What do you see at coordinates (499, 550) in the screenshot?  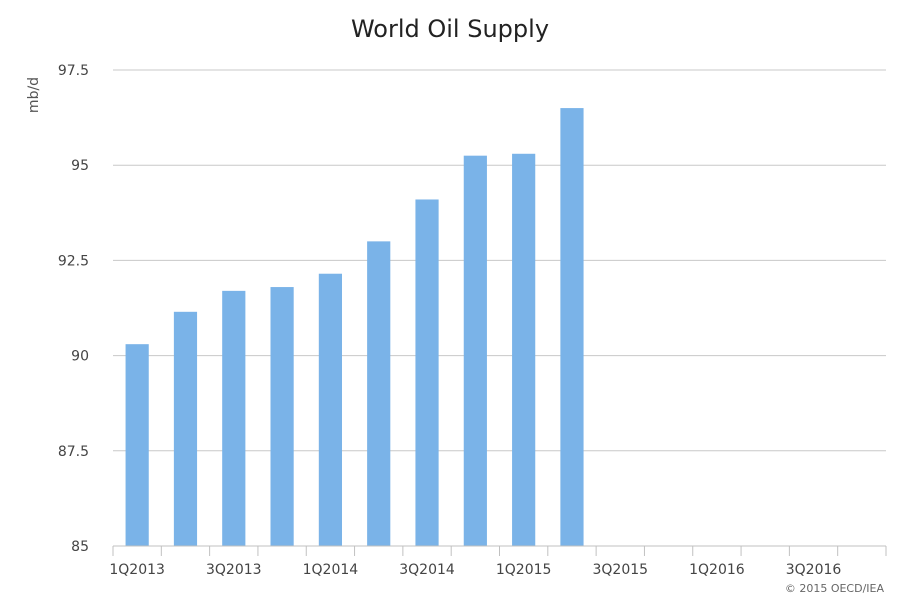 I see `x-axis` at bounding box center [499, 550].